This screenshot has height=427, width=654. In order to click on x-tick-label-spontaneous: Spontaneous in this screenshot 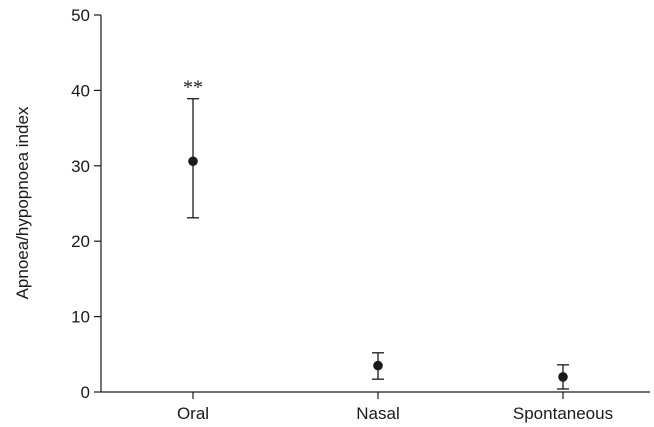, I will do `click(563, 413)`.